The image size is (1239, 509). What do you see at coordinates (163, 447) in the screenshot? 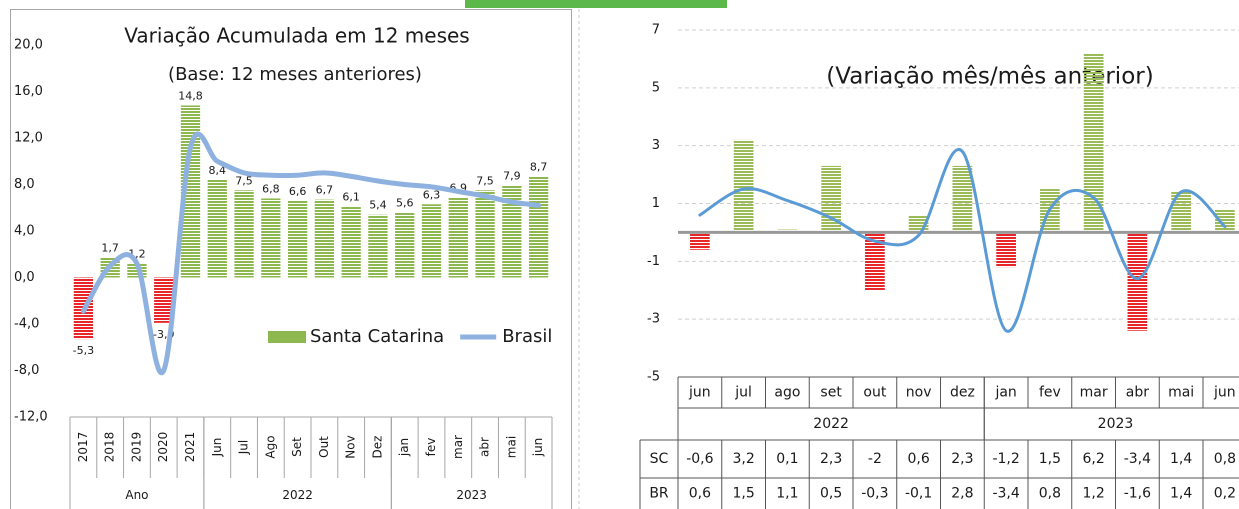
I see `x-tick-label: 2020` at bounding box center [163, 447].